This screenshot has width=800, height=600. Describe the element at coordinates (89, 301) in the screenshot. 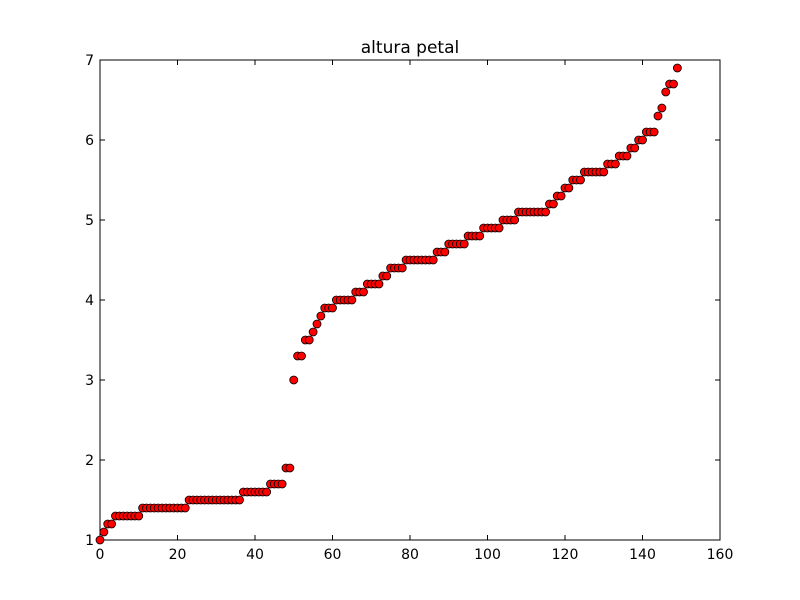

I see `y-tick-label: 4` at that location.